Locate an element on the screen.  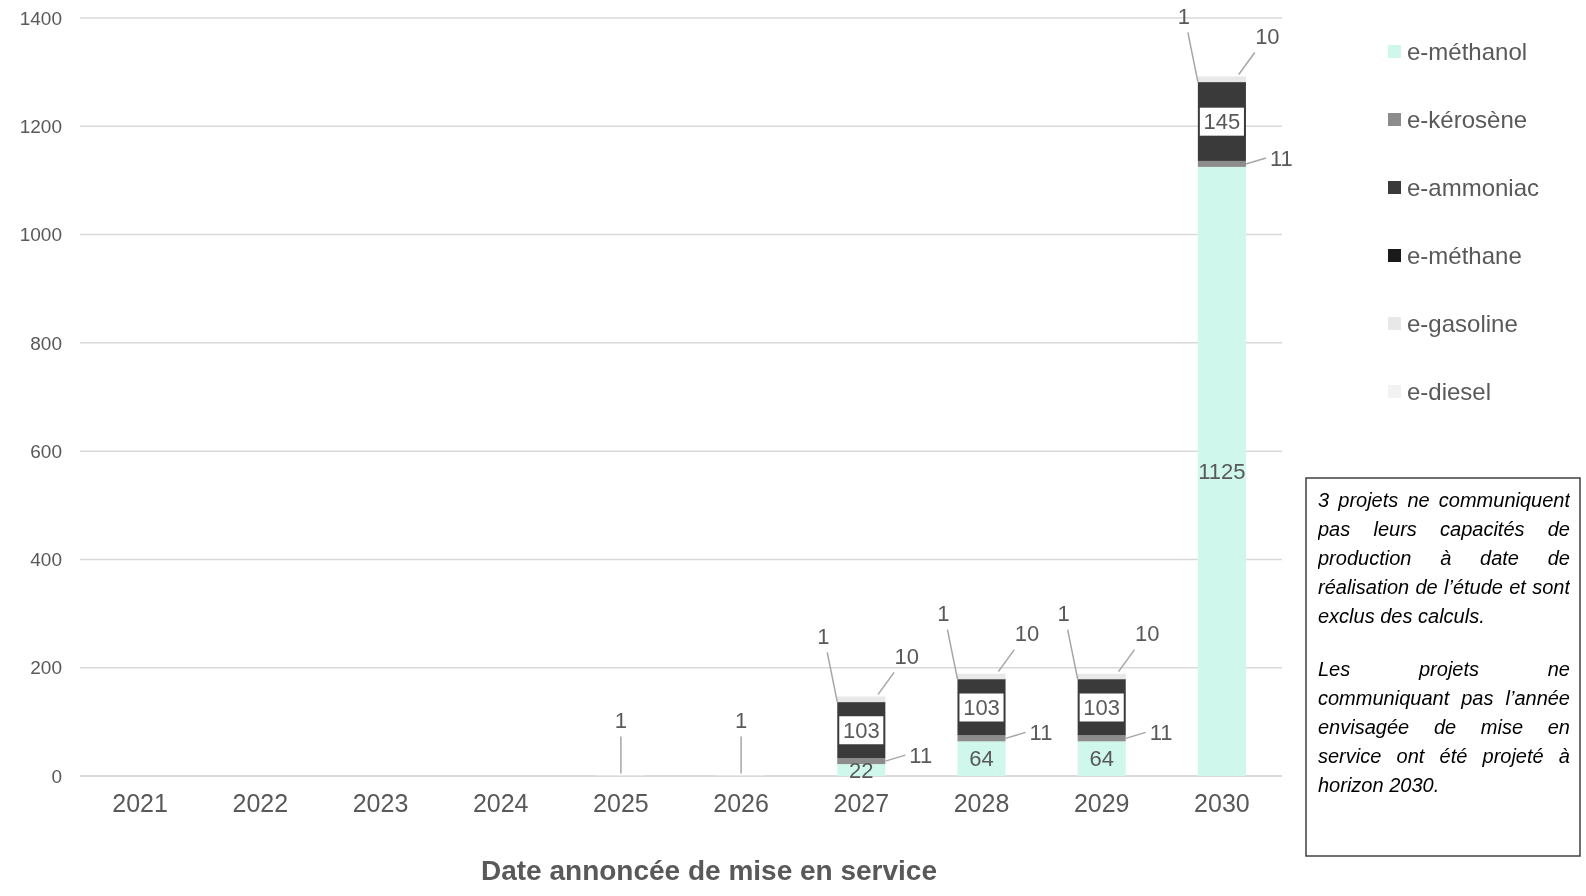
y-tick-label: 400 is located at coordinates (46, 560).